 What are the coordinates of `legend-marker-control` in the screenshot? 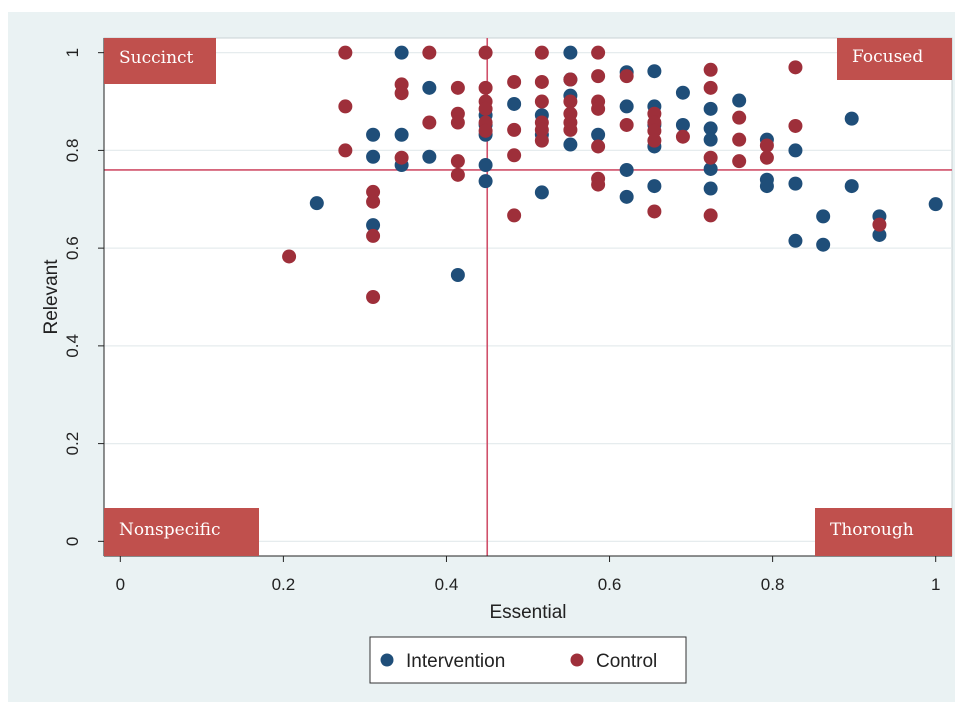 It's located at (577, 660).